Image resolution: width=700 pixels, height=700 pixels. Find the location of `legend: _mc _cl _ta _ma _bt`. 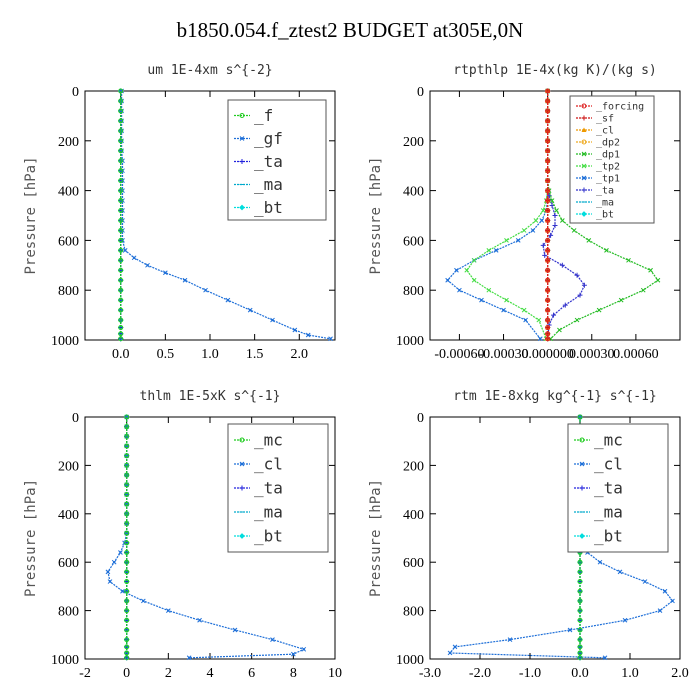

legend: _mc _cl _ta _ma _bt is located at coordinates (278, 488).